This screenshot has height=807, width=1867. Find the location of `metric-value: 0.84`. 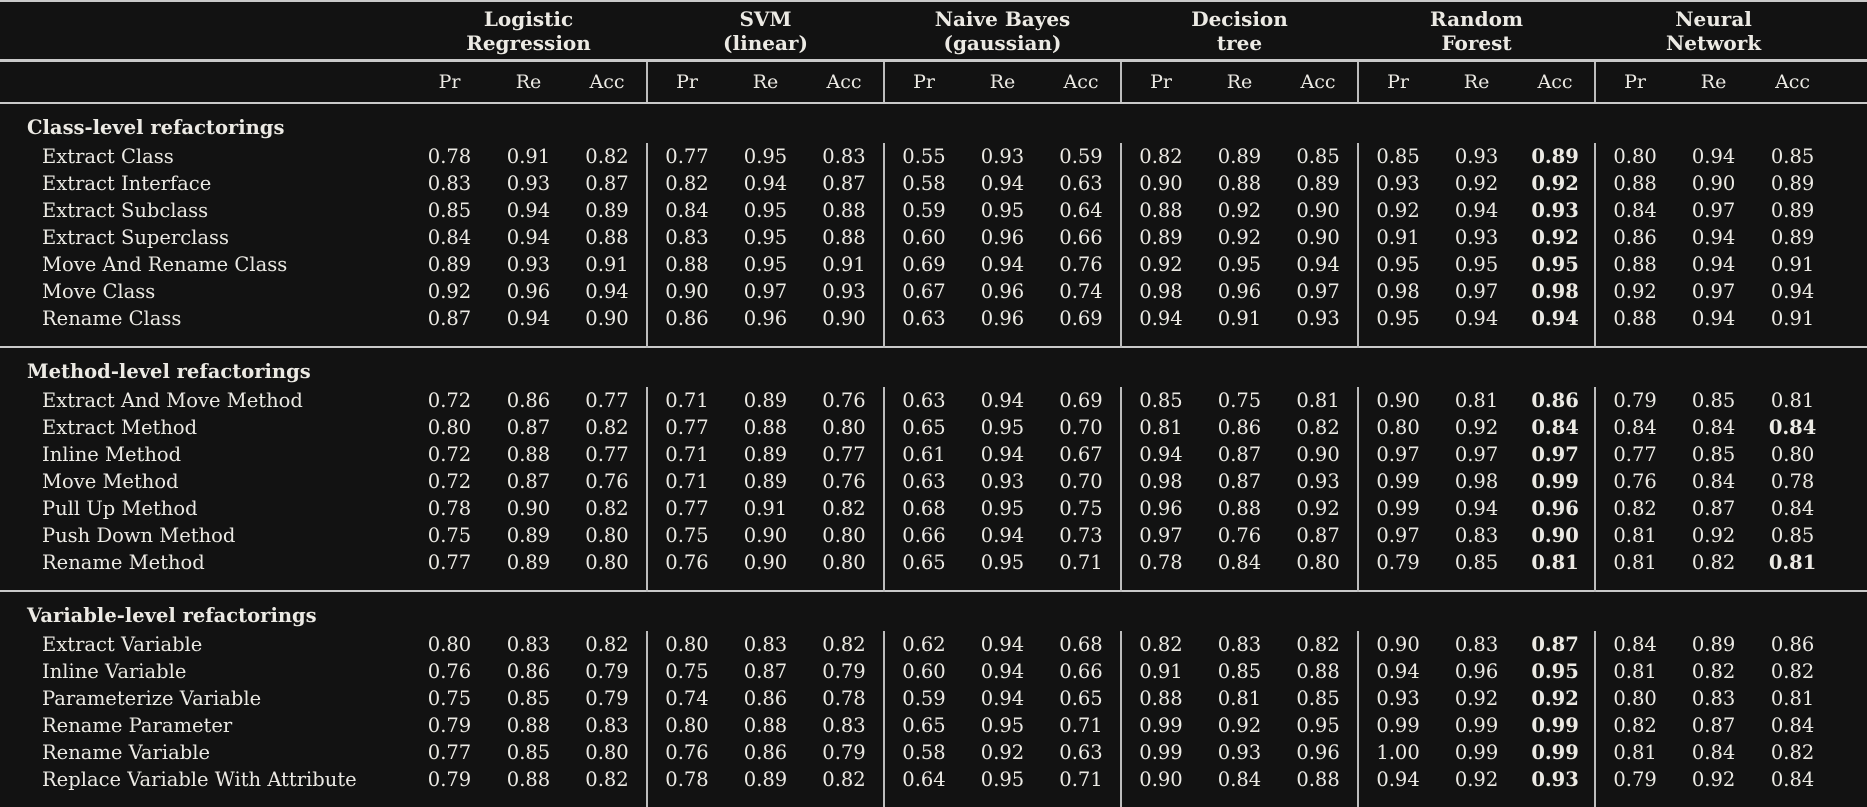

metric-value: 0.84 is located at coordinates (1239, 779).